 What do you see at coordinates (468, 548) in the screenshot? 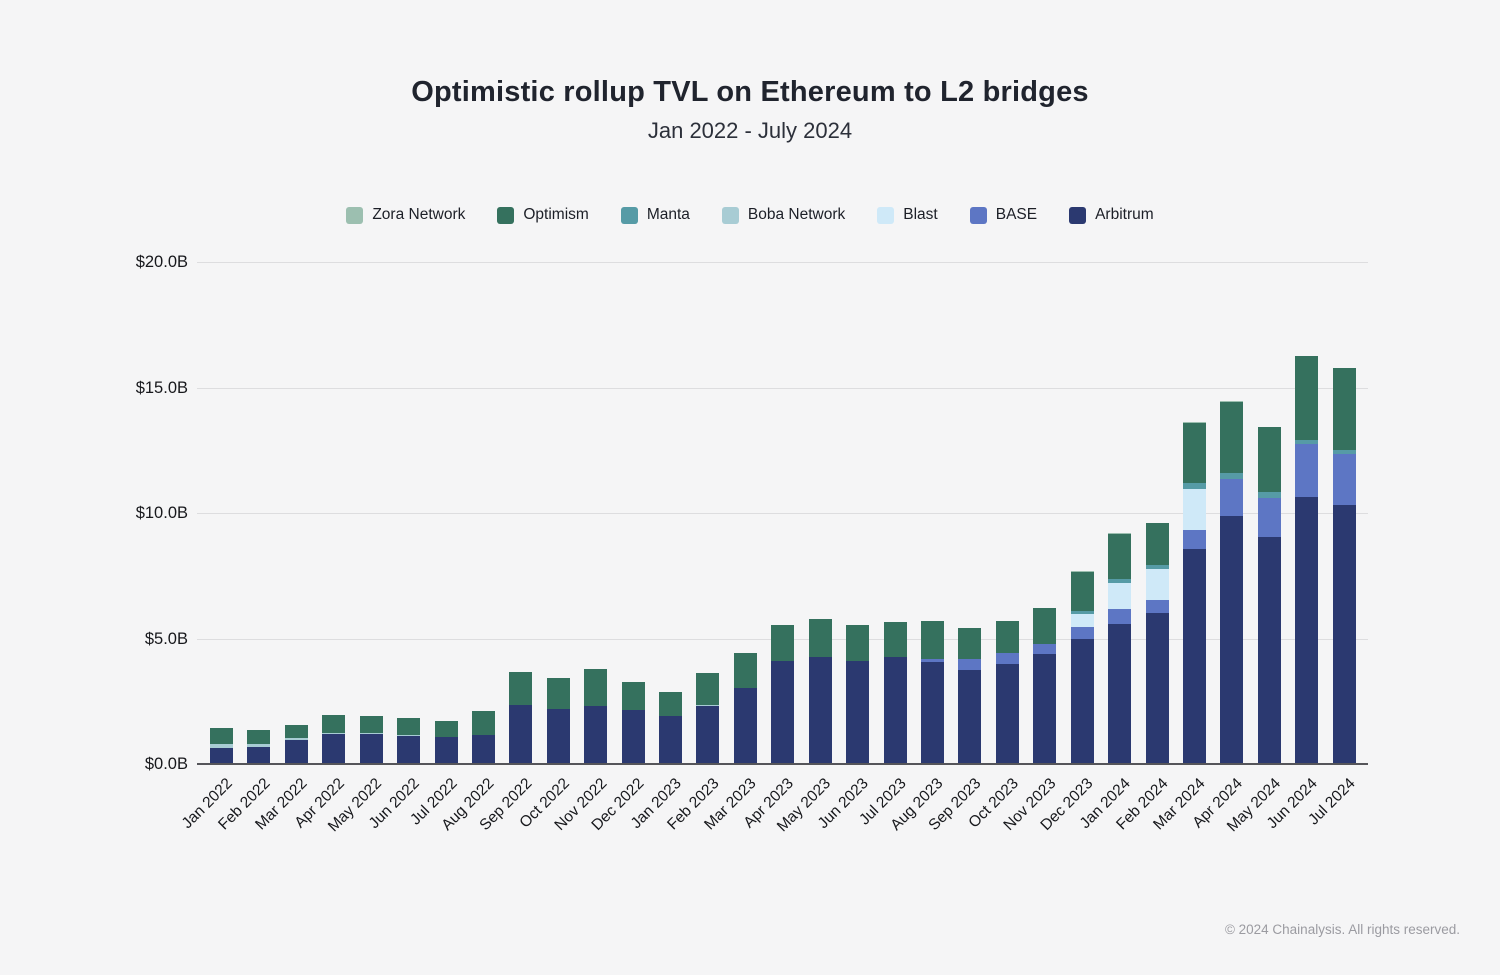
I see `bar-aug-2022: Aug 2022` at bounding box center [468, 548].